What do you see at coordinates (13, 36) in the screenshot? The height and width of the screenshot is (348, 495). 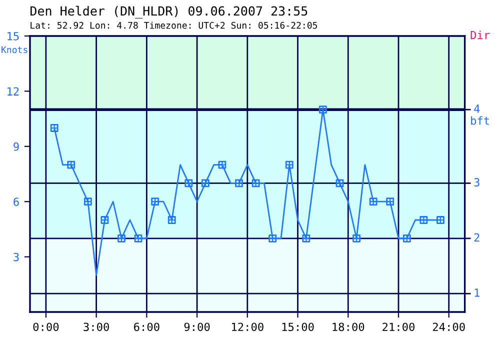 I see `y-tick-label: 15` at bounding box center [13, 36].